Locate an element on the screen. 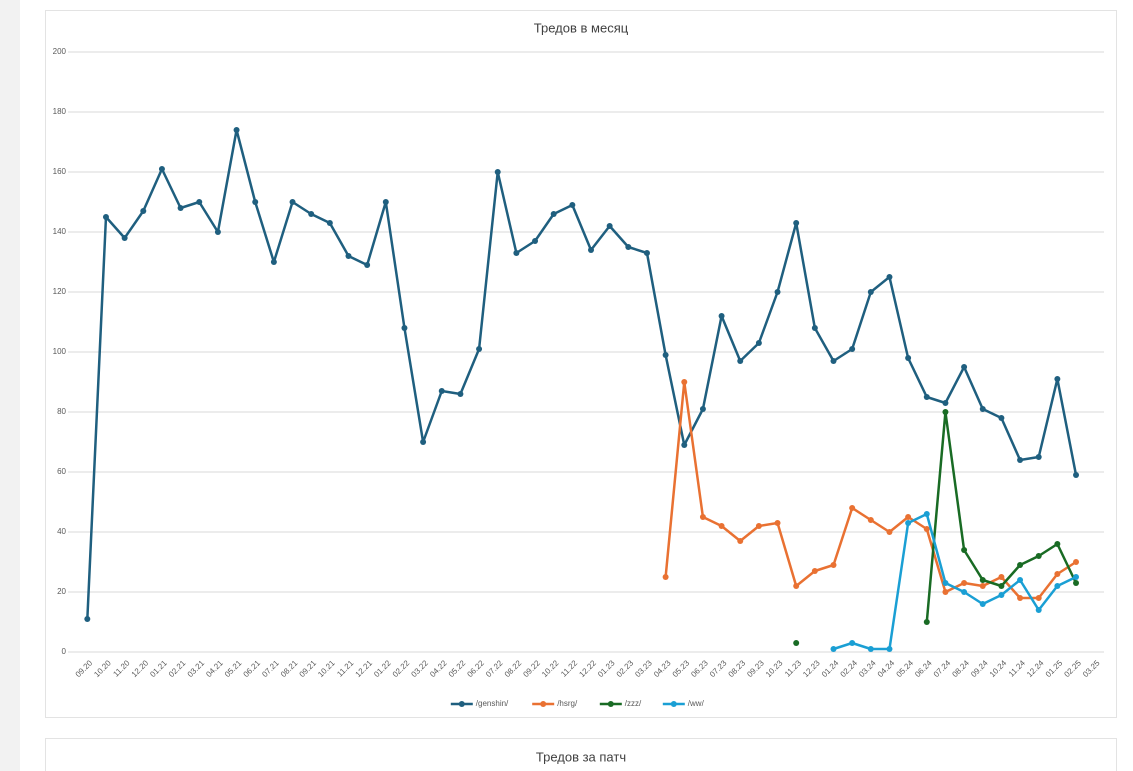 The image size is (1133, 771). chart-title: Тредов в месяц is located at coordinates (581, 27).